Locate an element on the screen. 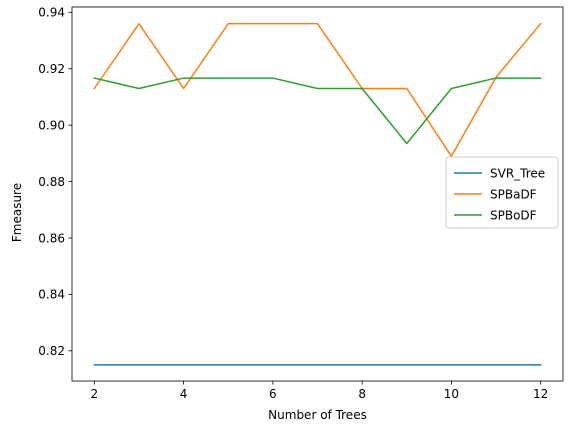 The image size is (576, 432). x-tick-label: 2 is located at coordinates (94, 394).